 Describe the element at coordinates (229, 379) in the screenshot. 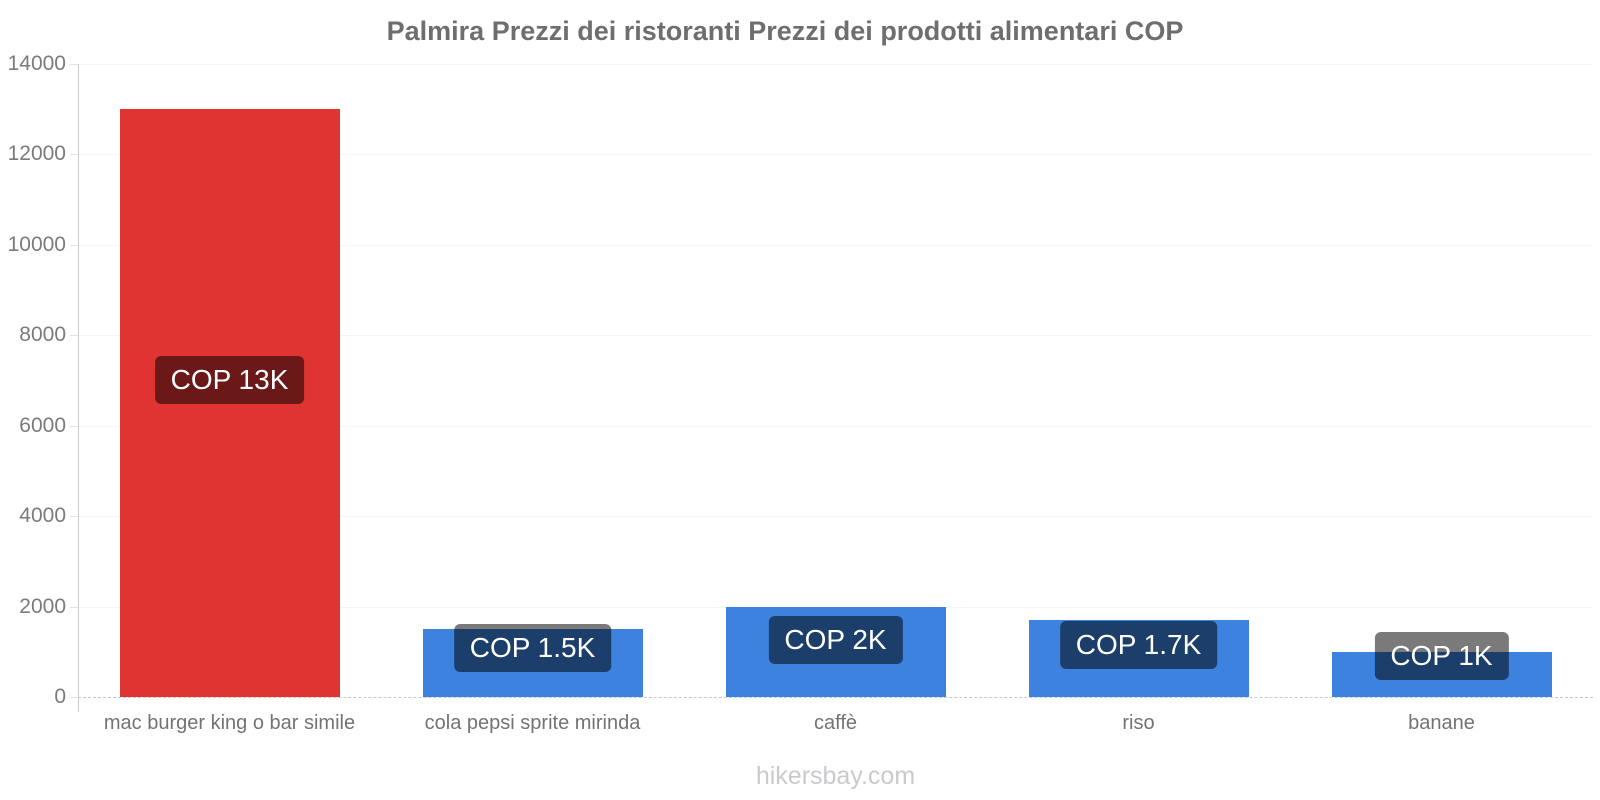

I see `bar-value-label: COP 13K` at that location.